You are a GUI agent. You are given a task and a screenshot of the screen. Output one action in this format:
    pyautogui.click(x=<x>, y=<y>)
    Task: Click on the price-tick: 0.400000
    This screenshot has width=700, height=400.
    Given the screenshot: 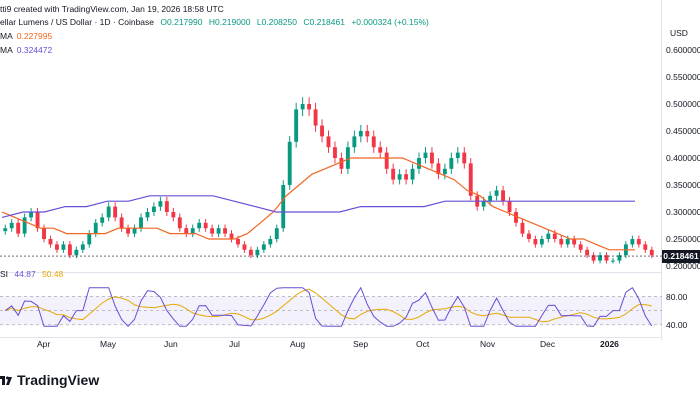 What is the action you would take?
    pyautogui.click(x=683, y=158)
    